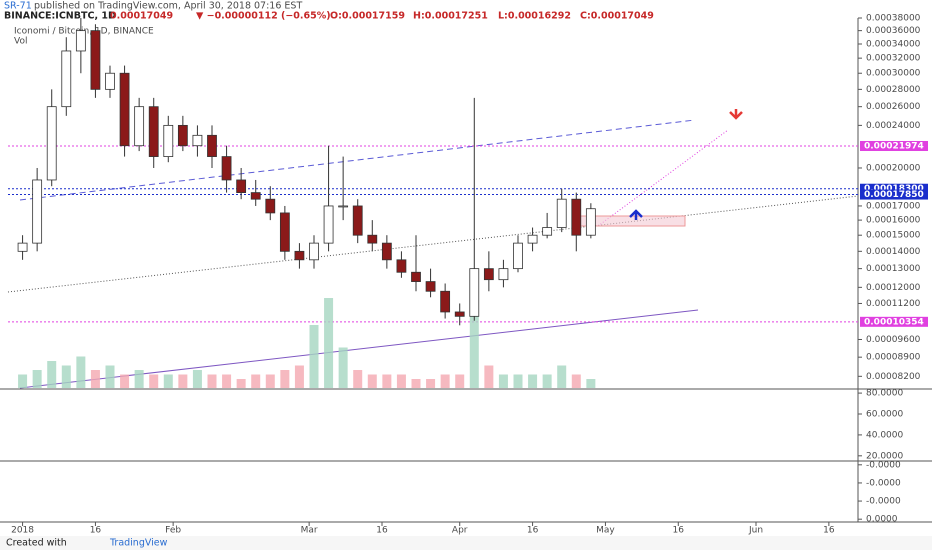  I want to click on last: 0.00017049, so click(141, 16).